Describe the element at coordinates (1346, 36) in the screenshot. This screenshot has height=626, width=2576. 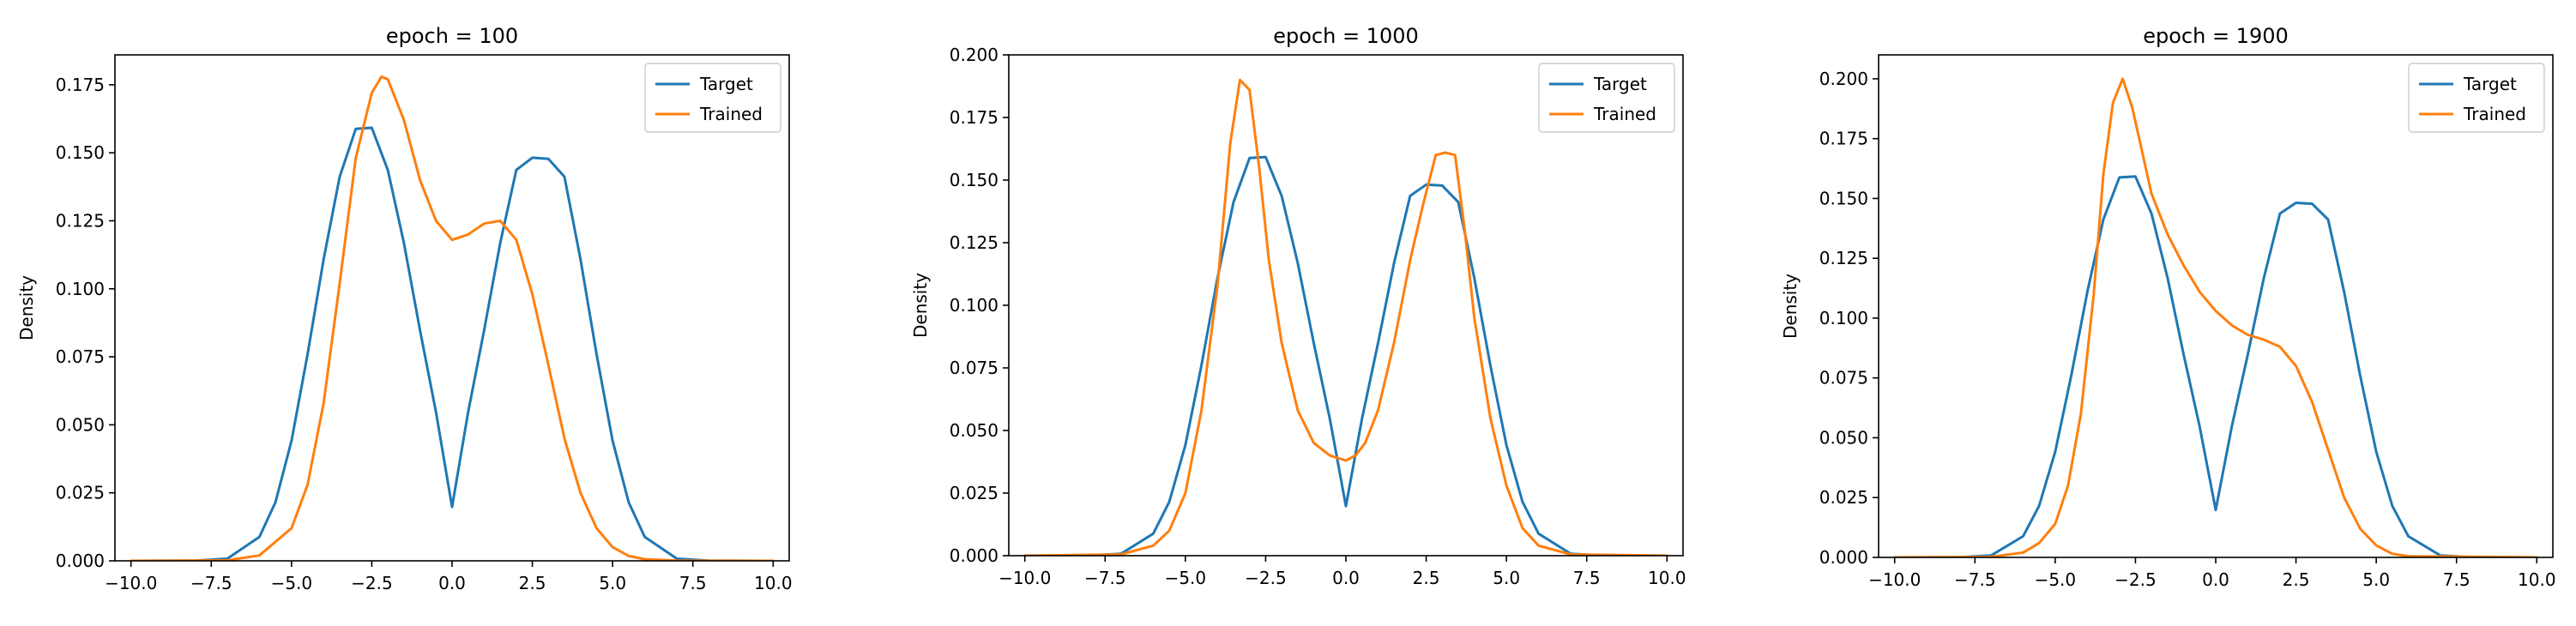
I see `chart-title: epoch = 1000` at that location.